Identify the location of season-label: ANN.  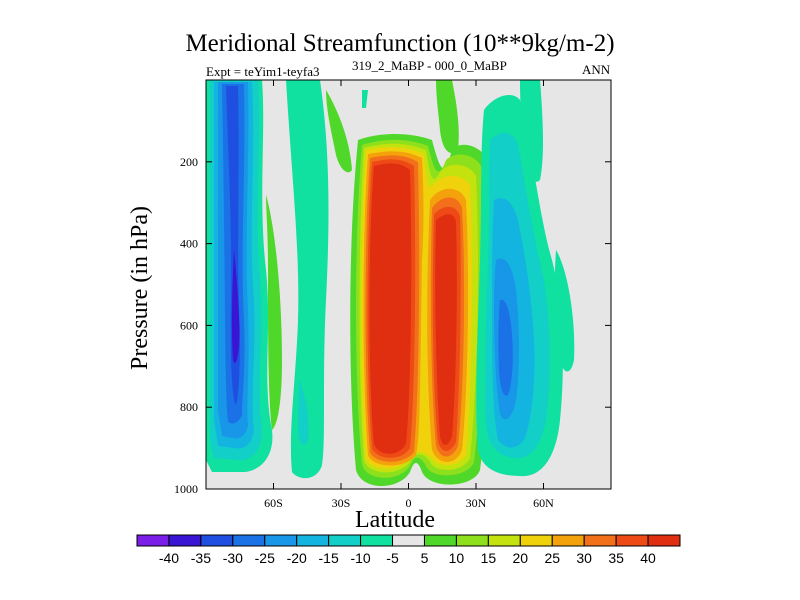
(596, 69).